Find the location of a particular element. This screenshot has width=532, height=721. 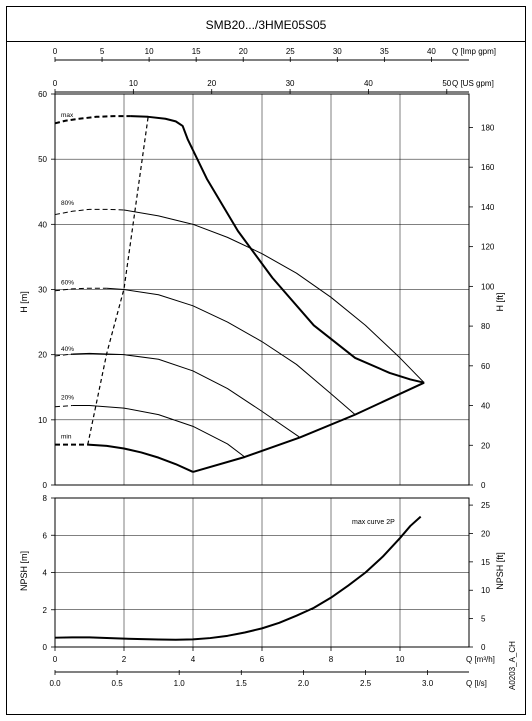

top-axis-tick-label: 15 is located at coordinates (196, 51).